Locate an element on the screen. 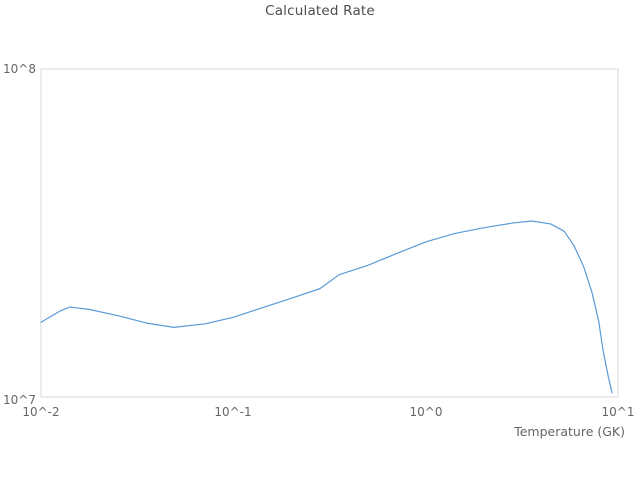 This screenshot has width=640, height=480. x-tick-label: 10^1 is located at coordinates (618, 412).